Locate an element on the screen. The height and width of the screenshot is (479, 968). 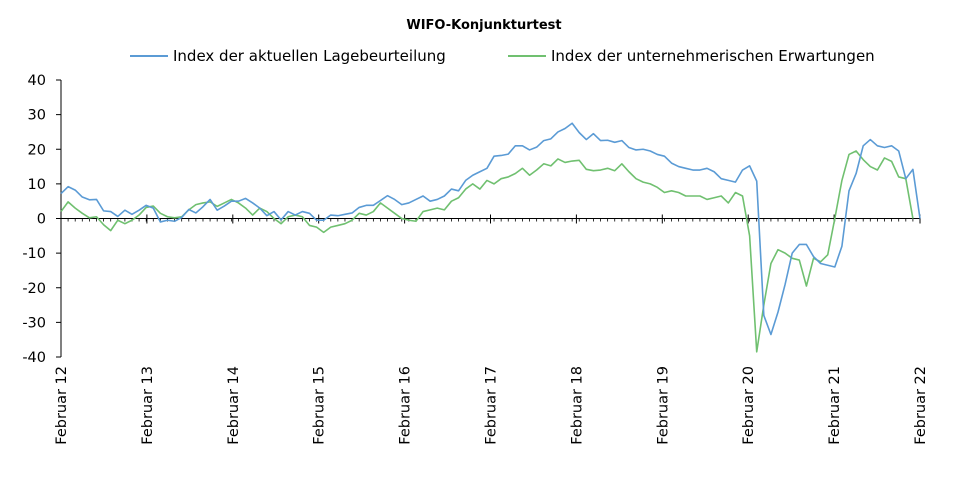
y-axis: -40 -30 -20 -10 0 10 20 30 40 is located at coordinates (42, 219).